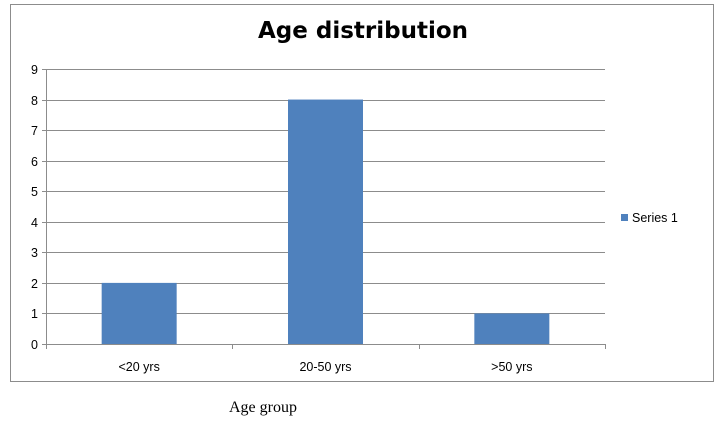 The height and width of the screenshot is (425, 721). Describe the element at coordinates (655, 218) in the screenshot. I see `legend-label: Series 1` at that location.